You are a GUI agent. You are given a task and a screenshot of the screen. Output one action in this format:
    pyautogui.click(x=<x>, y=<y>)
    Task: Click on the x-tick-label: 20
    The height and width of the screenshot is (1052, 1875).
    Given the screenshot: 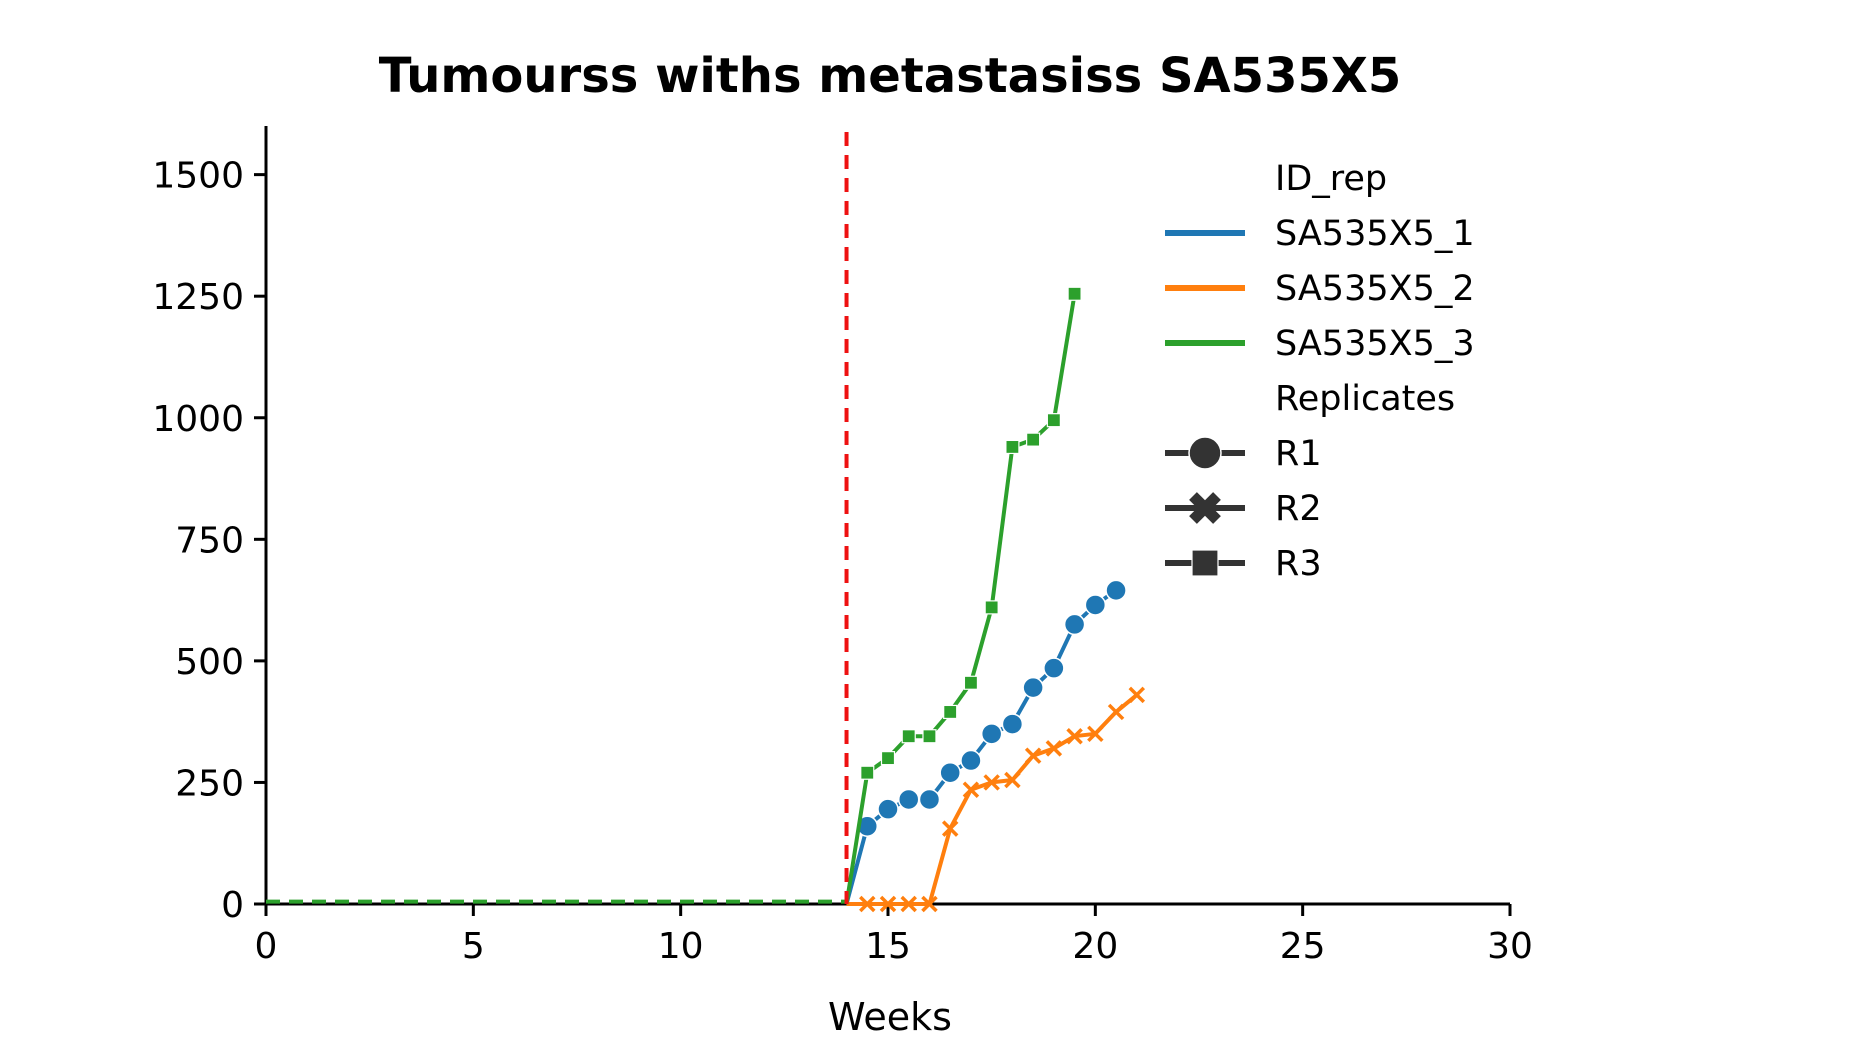 What is the action you would take?
    pyautogui.click(x=1095, y=946)
    